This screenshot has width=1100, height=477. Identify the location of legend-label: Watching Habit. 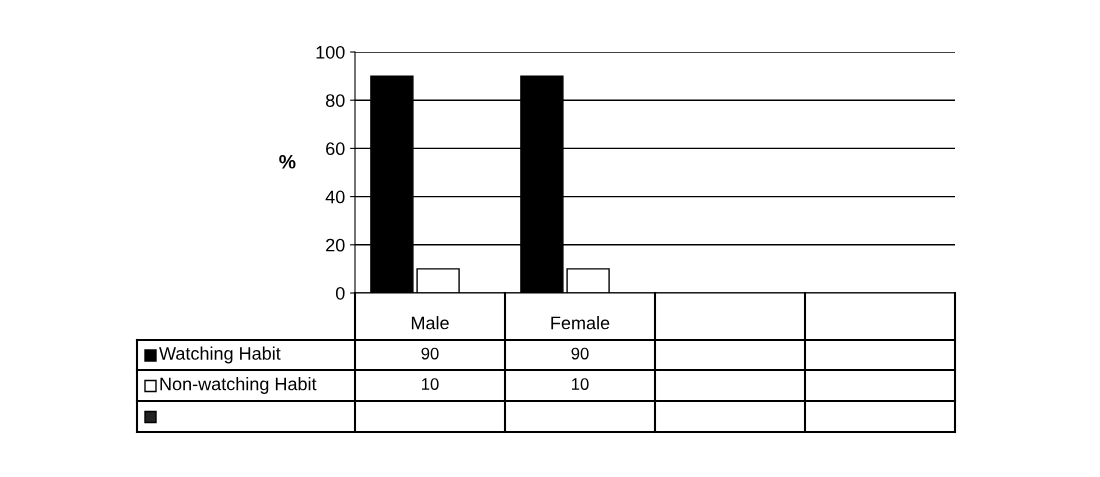
(220, 355).